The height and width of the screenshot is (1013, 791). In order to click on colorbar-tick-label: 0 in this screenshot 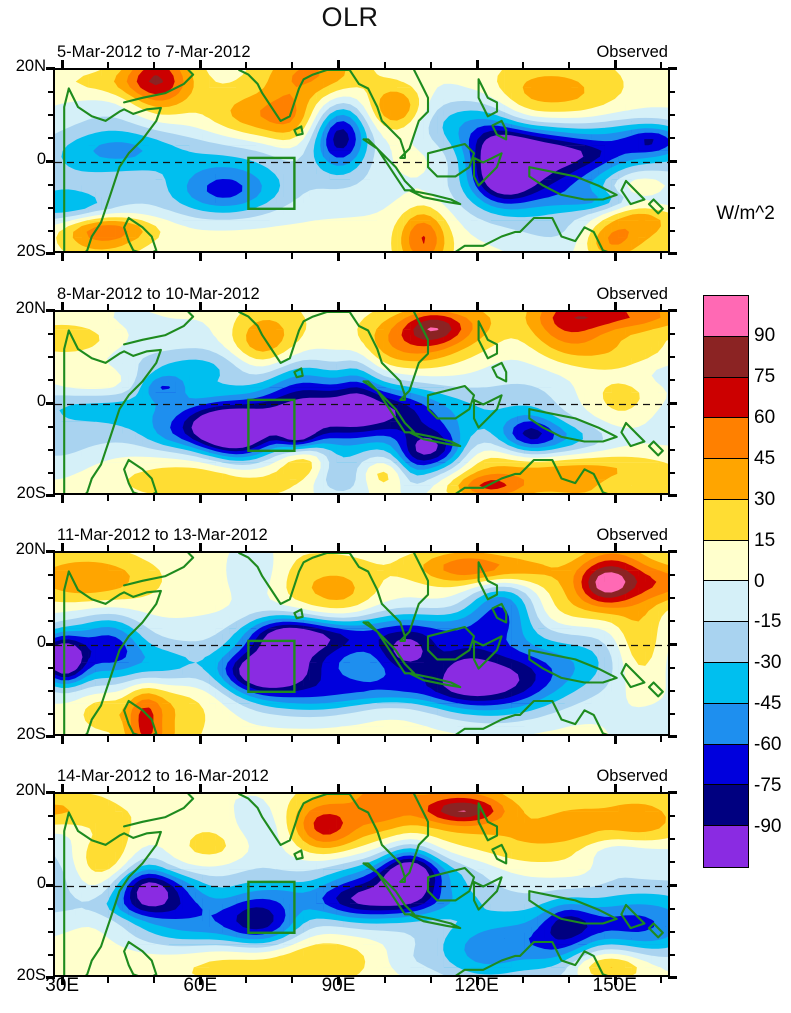, I will do `click(759, 582)`.